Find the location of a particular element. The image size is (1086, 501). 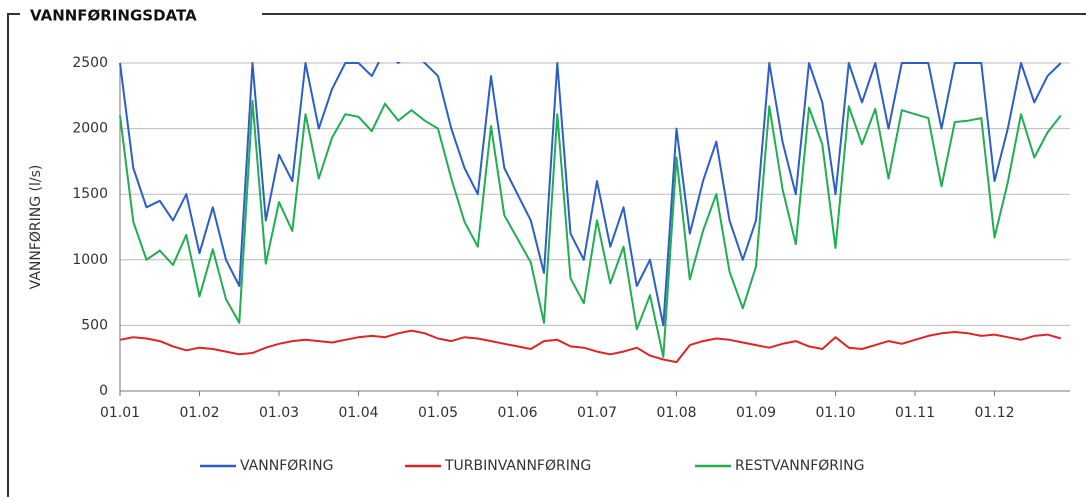

legend-label: VANNFØRING is located at coordinates (286, 466).